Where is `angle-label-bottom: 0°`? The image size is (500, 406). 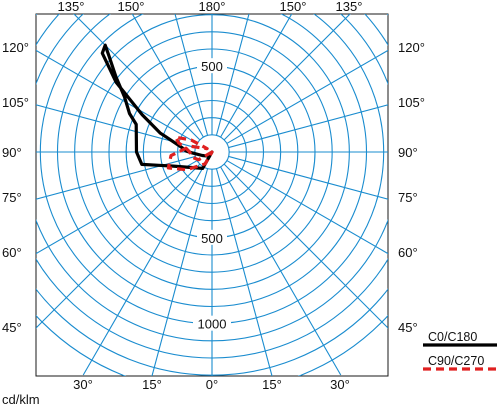
angle-label-bottom: 0° is located at coordinates (212, 384).